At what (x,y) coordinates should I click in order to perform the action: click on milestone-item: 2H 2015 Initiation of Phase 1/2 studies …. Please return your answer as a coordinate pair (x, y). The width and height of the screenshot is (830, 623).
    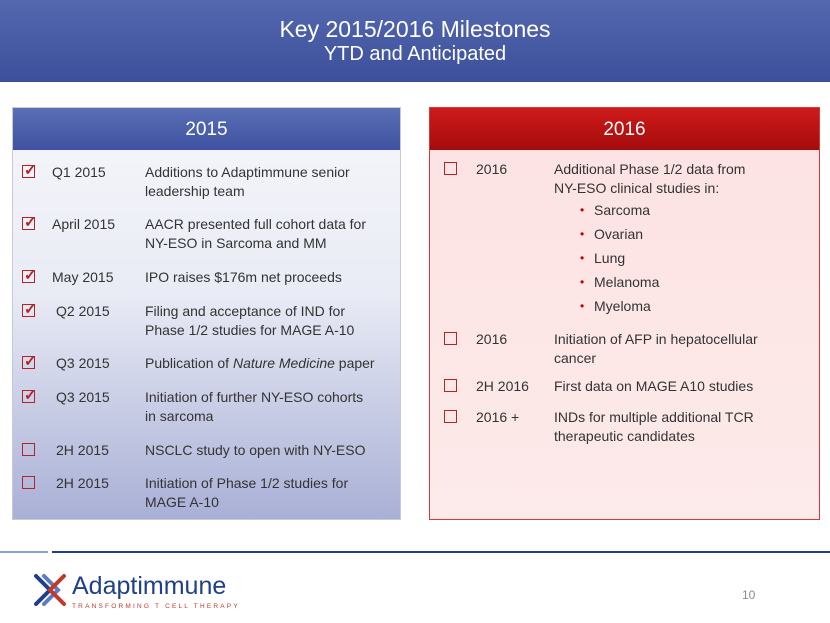
    Looking at the image, I should click on (207, 494).